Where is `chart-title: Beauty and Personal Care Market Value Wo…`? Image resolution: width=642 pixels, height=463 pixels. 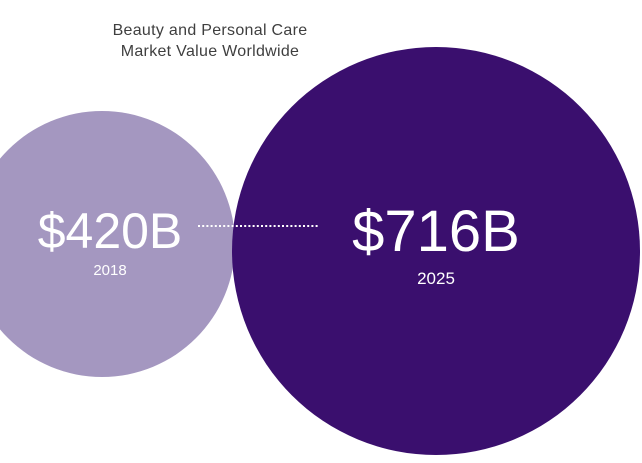
chart-title: Beauty and Personal Care Market Value Wo… is located at coordinates (210, 41).